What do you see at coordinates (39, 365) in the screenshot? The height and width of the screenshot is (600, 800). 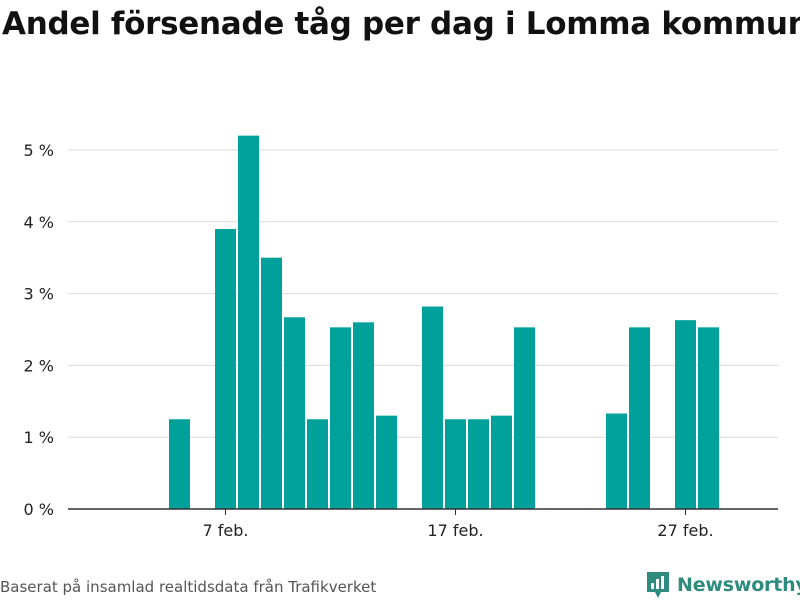 I see `y-tick-label: 2 %` at bounding box center [39, 365].